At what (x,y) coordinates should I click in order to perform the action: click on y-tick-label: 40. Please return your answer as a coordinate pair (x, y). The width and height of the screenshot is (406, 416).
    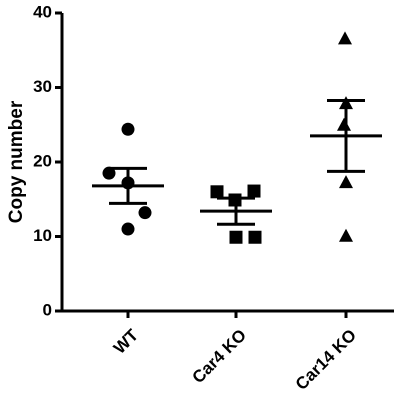
    Looking at the image, I should click on (42, 11).